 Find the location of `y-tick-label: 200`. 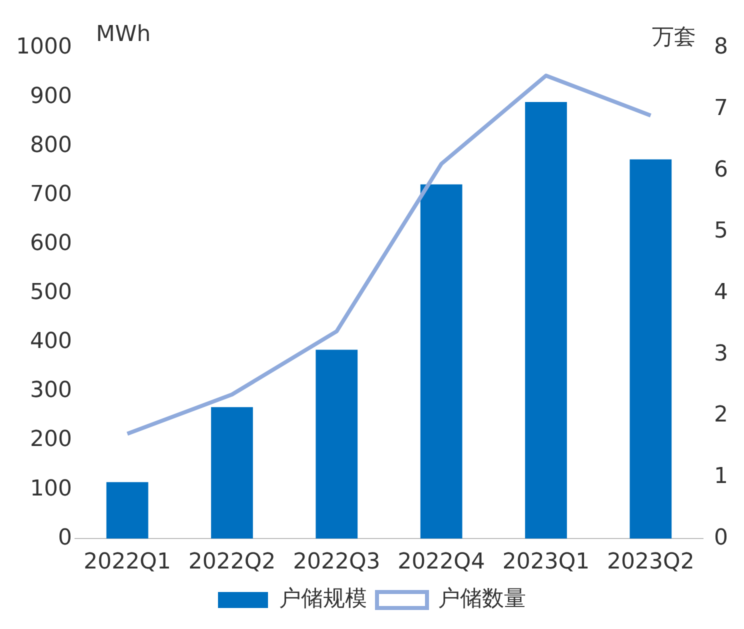

y-tick-label: 200 is located at coordinates (51, 439).